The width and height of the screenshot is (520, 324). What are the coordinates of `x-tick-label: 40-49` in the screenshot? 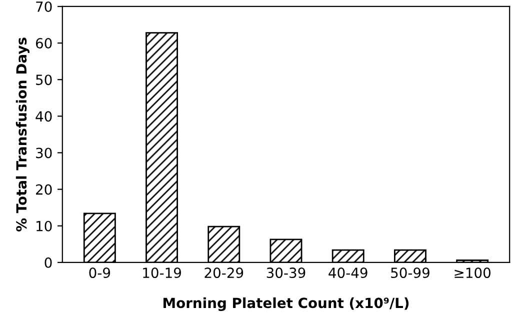 It's located at (348, 273).